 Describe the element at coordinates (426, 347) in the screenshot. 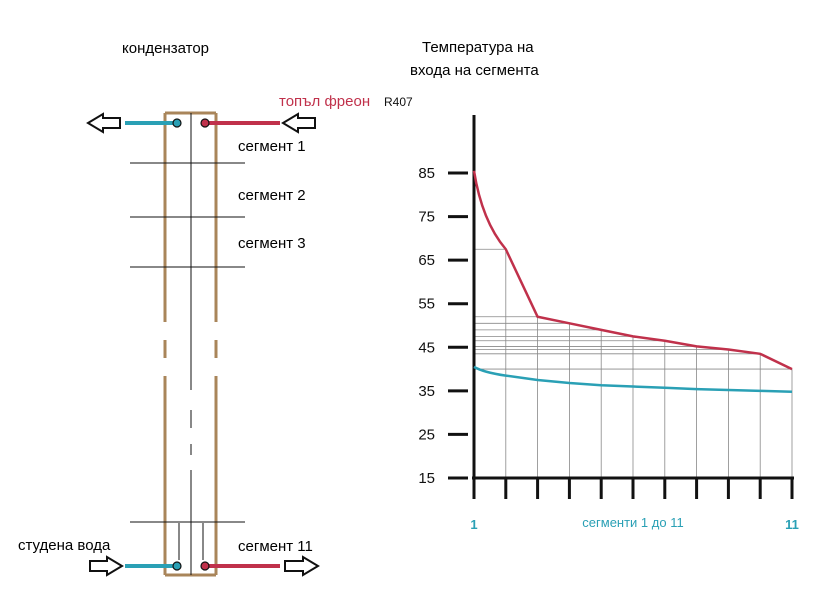

I see `y-tick-label: 45` at that location.